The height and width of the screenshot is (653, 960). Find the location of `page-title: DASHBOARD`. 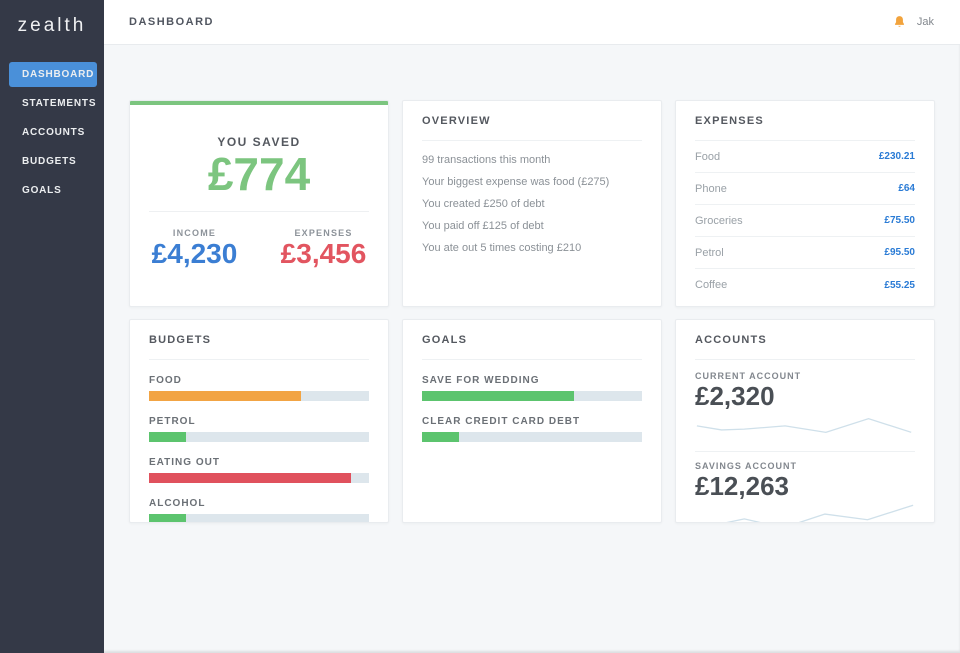

page-title: DASHBOARD is located at coordinates (171, 22).